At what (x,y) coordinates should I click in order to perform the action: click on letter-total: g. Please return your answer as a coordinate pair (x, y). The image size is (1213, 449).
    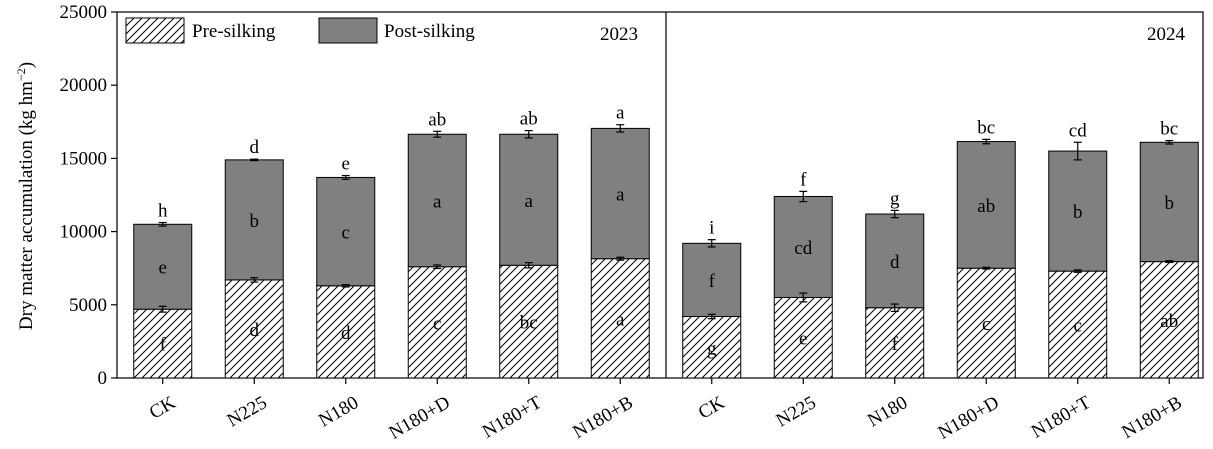
    Looking at the image, I should click on (895, 198).